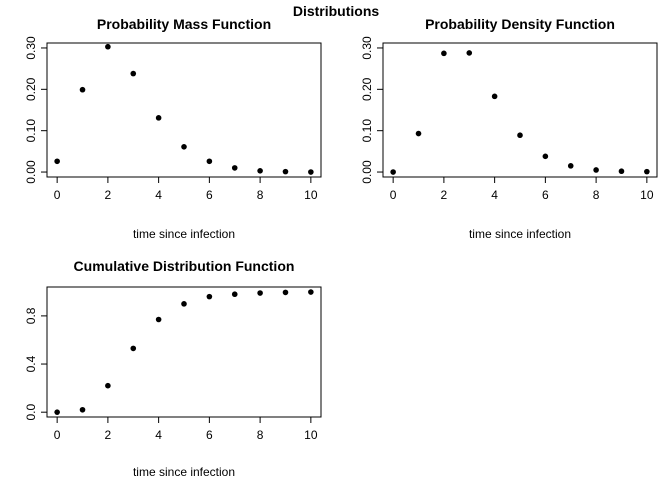 This screenshot has height=480, width=672. Describe the element at coordinates (184, 24) in the screenshot. I see `panel-title: Probability Mass Function` at that location.